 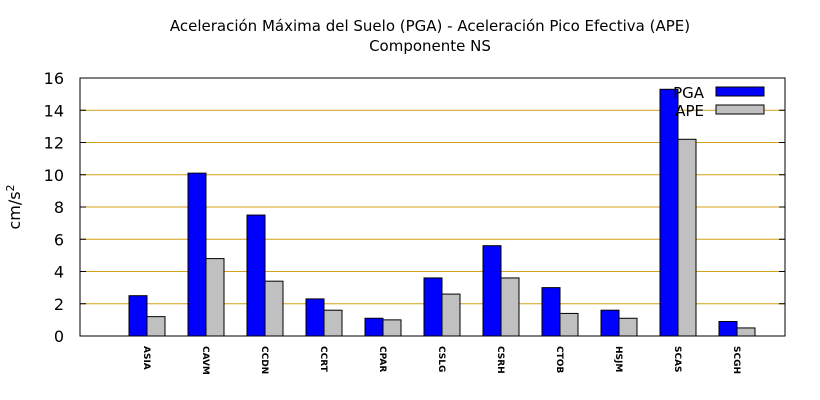 I want to click on bar-ape-cpar, so click(x=392, y=328).